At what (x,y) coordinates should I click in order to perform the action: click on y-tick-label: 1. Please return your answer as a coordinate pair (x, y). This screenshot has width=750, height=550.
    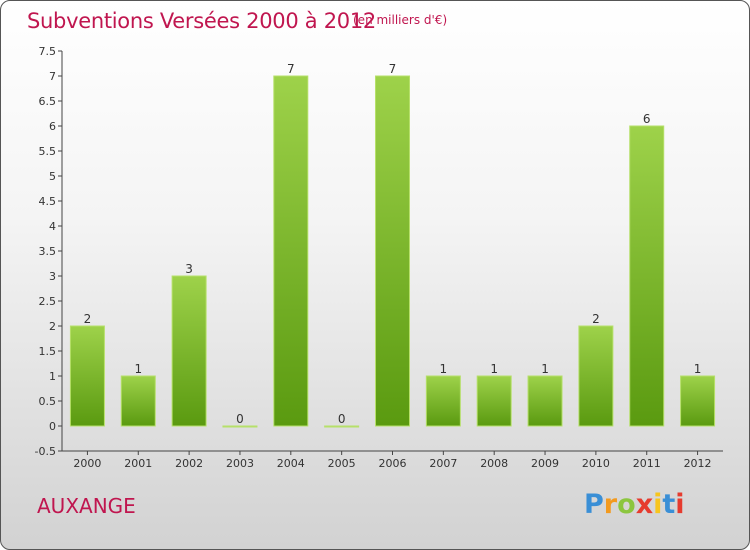
    Looking at the image, I should click on (52, 376).